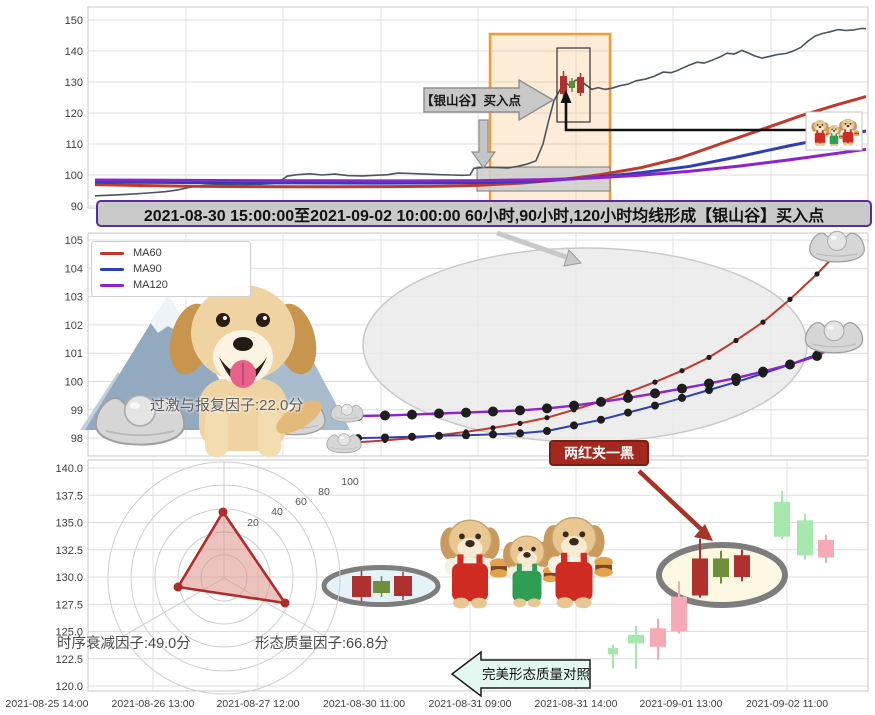 The height and width of the screenshot is (715, 875). Describe the element at coordinates (324, 492) in the screenshot. I see `radar-ring-label: 80` at that location.